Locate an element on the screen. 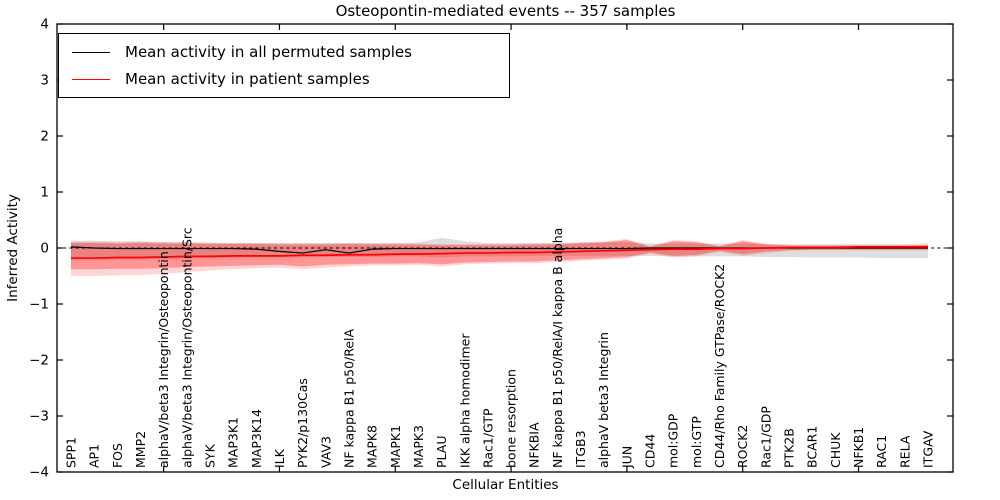 The image size is (1000, 500). x-category-label: mol:GDP is located at coordinates (673, 440).